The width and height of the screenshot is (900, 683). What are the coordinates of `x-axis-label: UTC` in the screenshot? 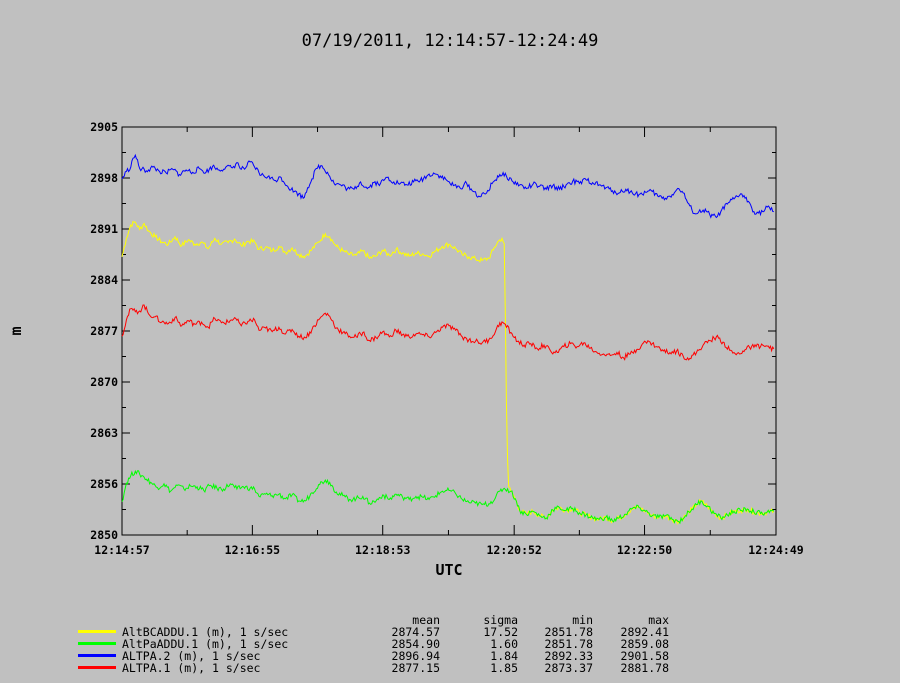 It's located at (448, 570).